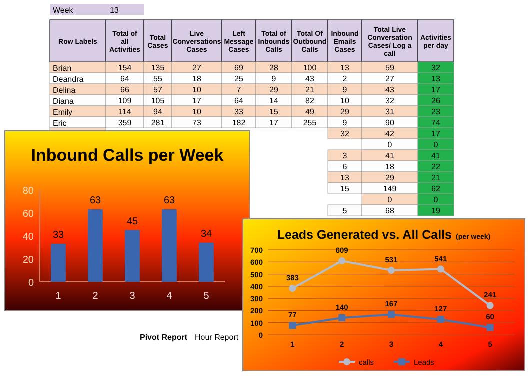  I want to click on x-tick-label: 2, so click(95, 296).